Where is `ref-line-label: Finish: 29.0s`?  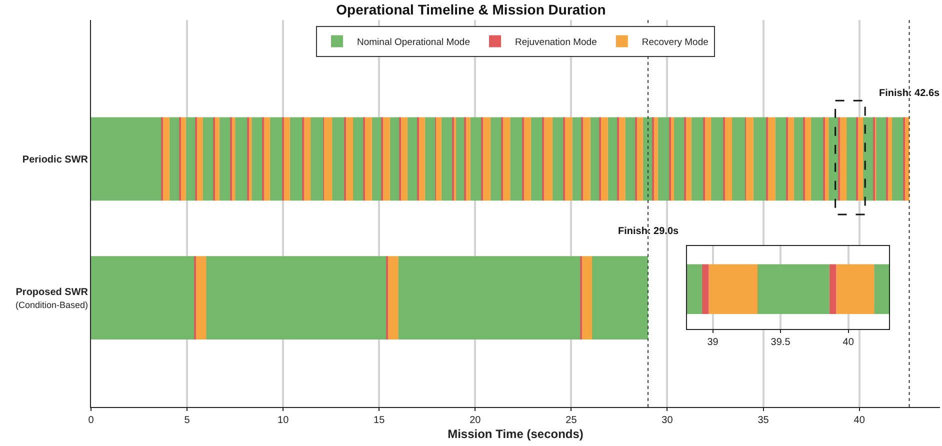
ref-line-label: Finish: 29.0s is located at coordinates (649, 231).